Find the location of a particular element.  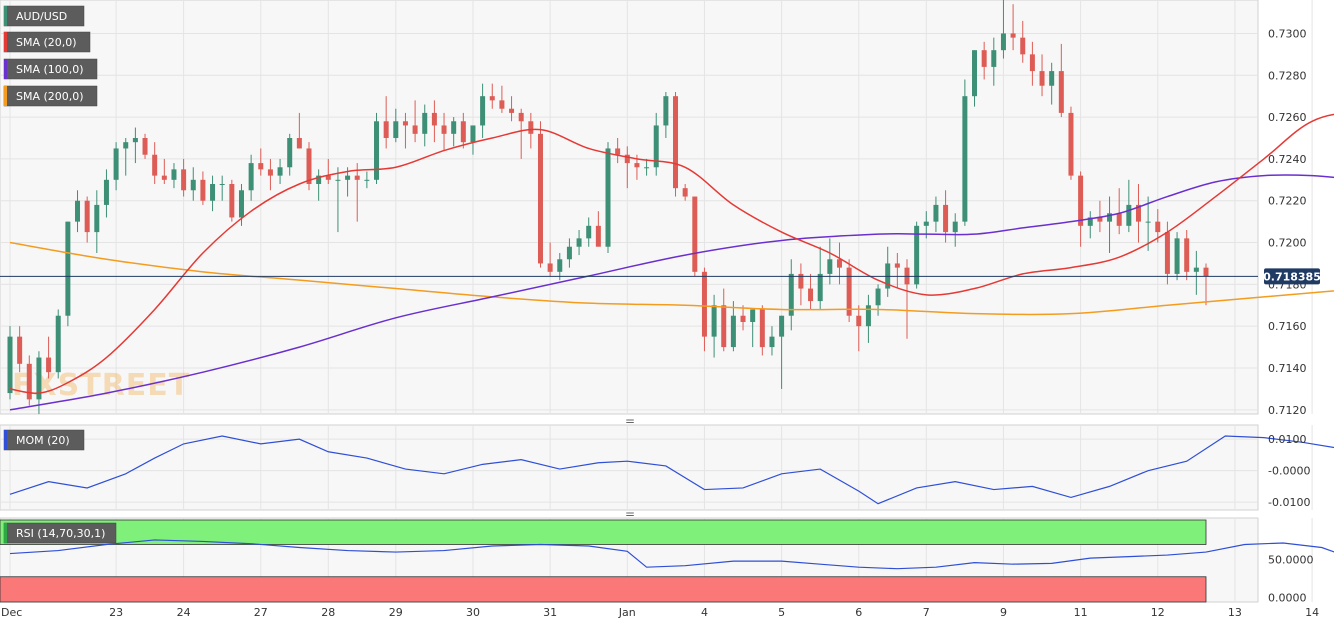

y-tick-label-4: 0.7220 is located at coordinates (1287, 201).